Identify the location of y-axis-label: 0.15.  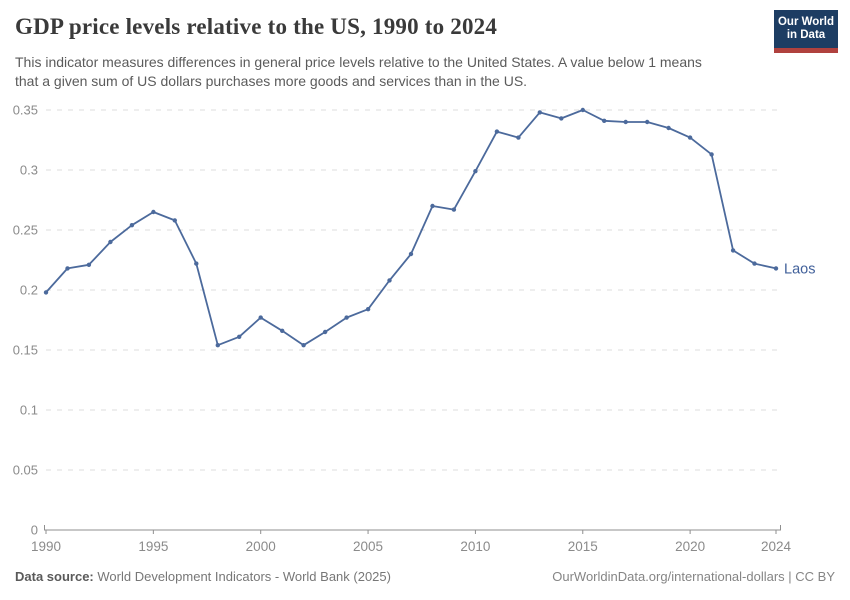
(25, 350).